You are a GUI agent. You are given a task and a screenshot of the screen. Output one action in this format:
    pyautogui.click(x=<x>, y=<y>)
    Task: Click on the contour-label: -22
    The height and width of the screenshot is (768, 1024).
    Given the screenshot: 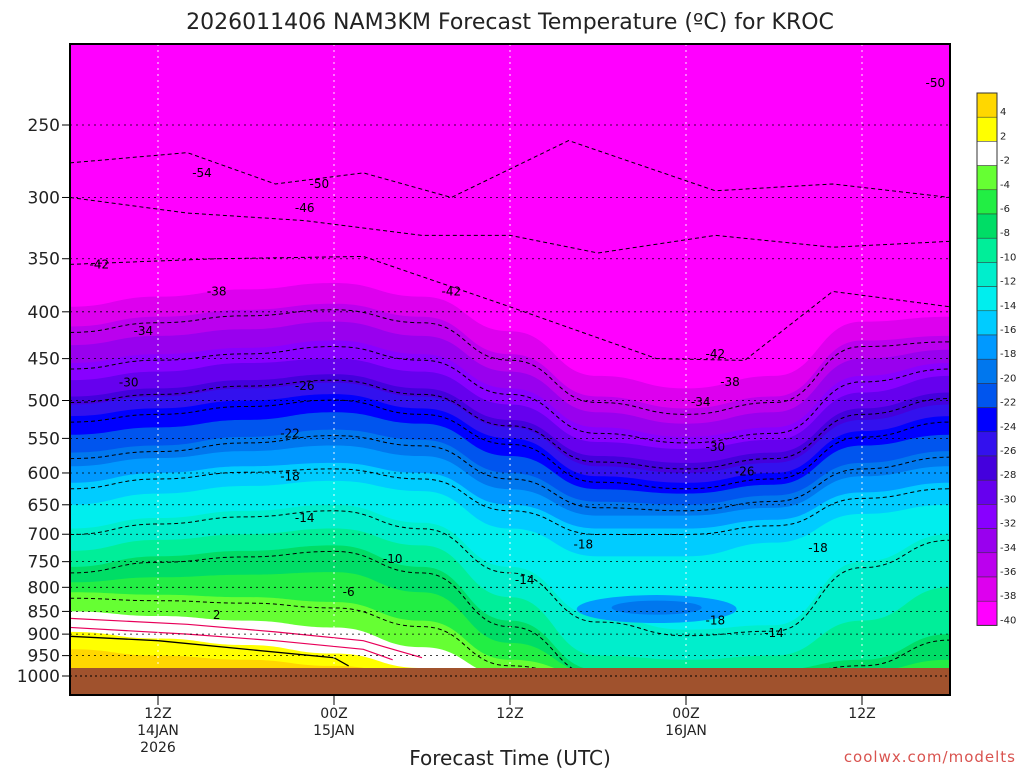 What is the action you would take?
    pyautogui.click(x=290, y=433)
    